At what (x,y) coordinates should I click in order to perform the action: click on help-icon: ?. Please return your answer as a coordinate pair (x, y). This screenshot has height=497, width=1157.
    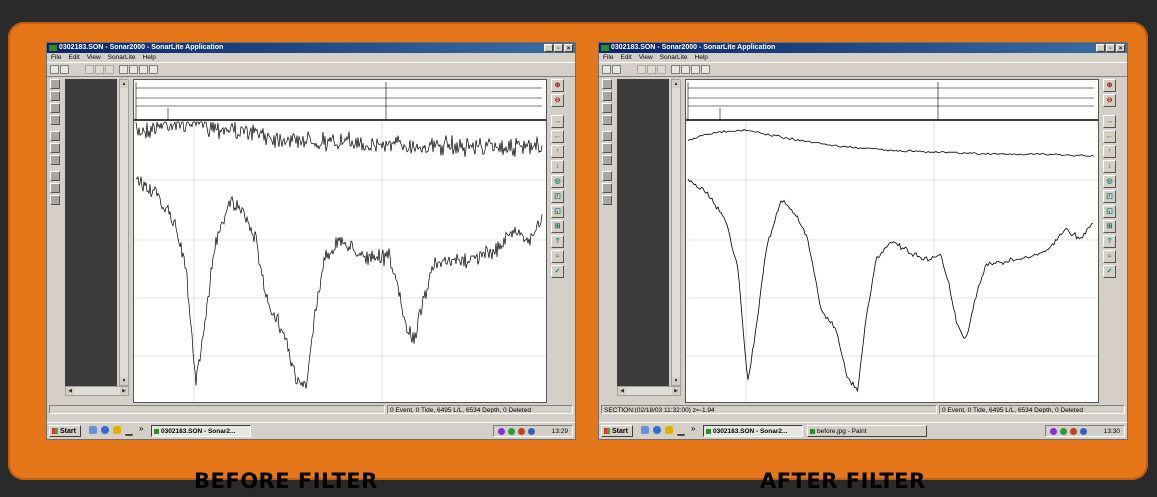
    Looking at the image, I should click on (557, 241).